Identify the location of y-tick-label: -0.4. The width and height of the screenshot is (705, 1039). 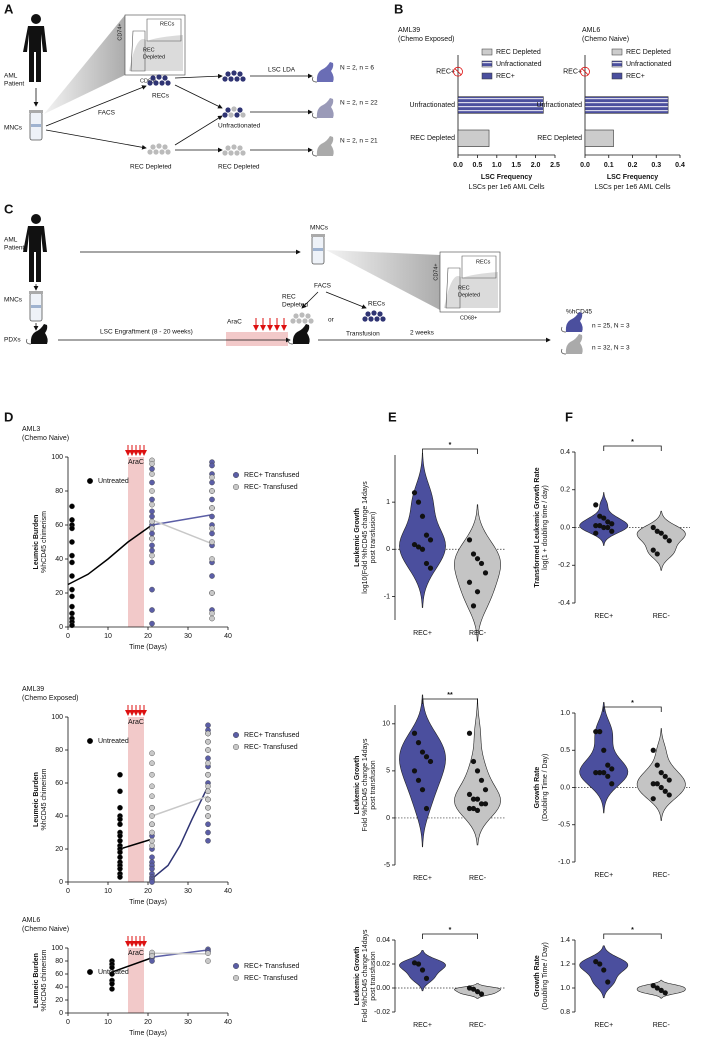
(564, 603).